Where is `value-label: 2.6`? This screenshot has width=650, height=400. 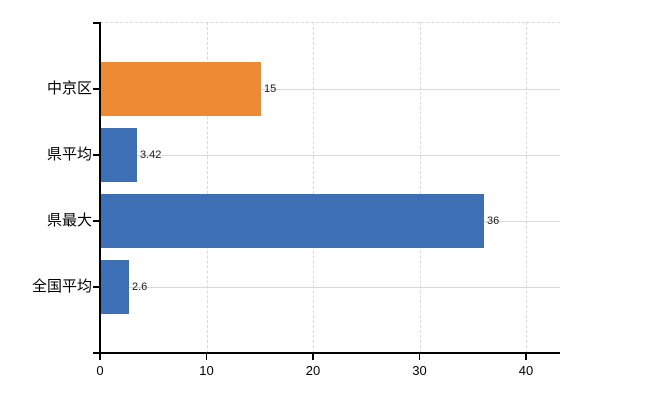 value-label: 2.6 is located at coordinates (140, 287).